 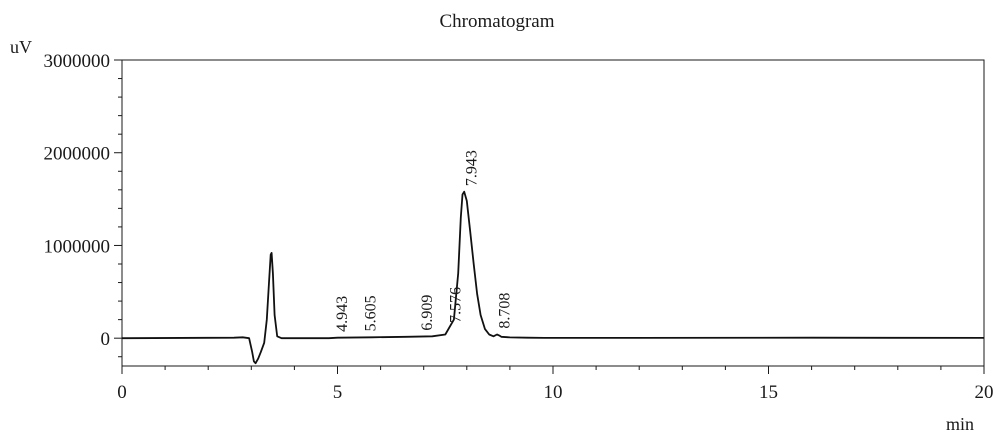 What do you see at coordinates (122, 392) in the screenshot?
I see `x-tick-label: 0` at bounding box center [122, 392].